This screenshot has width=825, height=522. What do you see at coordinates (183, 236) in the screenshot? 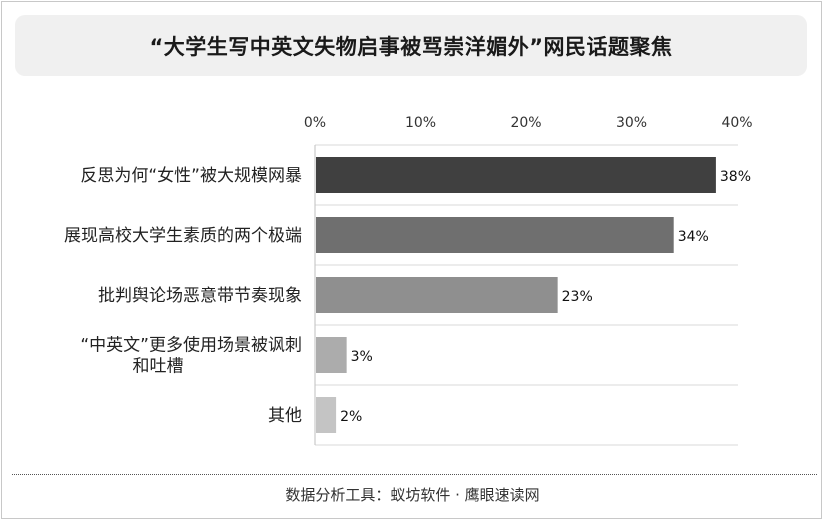
I see `category-label: 展现高校大学生素质的两个极端` at bounding box center [183, 236].